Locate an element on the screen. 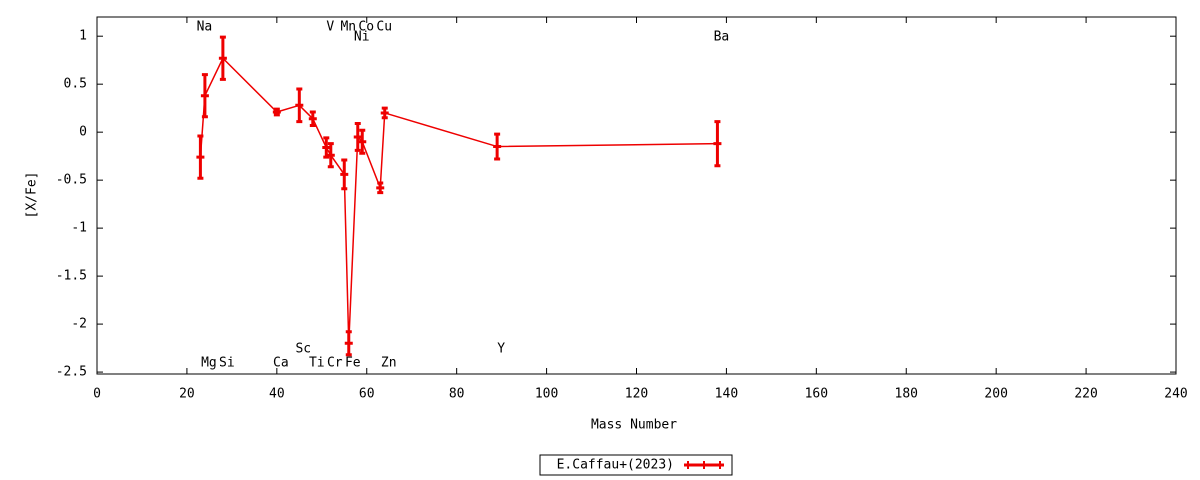 This screenshot has width=1200, height=480. x-tick-label: 120 is located at coordinates (636, 394).